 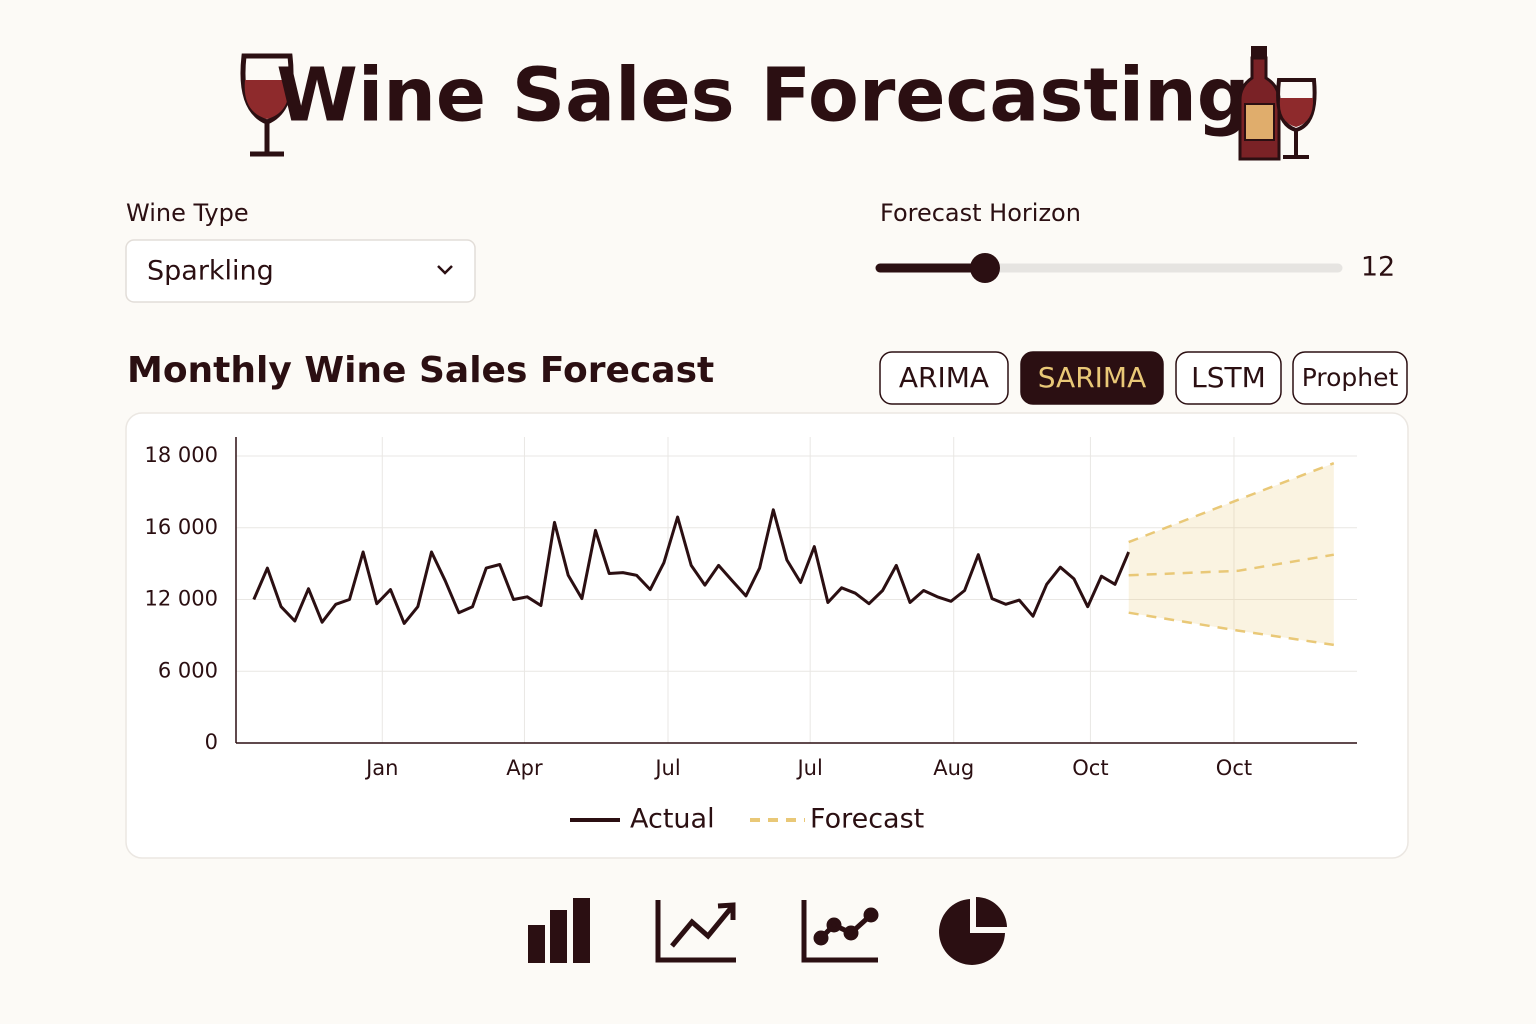 What do you see at coordinates (559, 930) in the screenshot?
I see `bar-chart-icon` at bounding box center [559, 930].